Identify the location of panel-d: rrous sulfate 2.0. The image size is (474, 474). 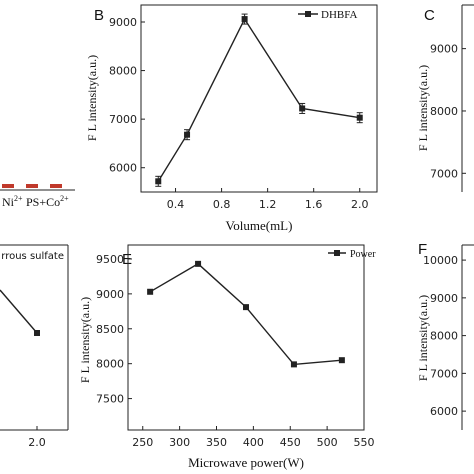
(34, 346).